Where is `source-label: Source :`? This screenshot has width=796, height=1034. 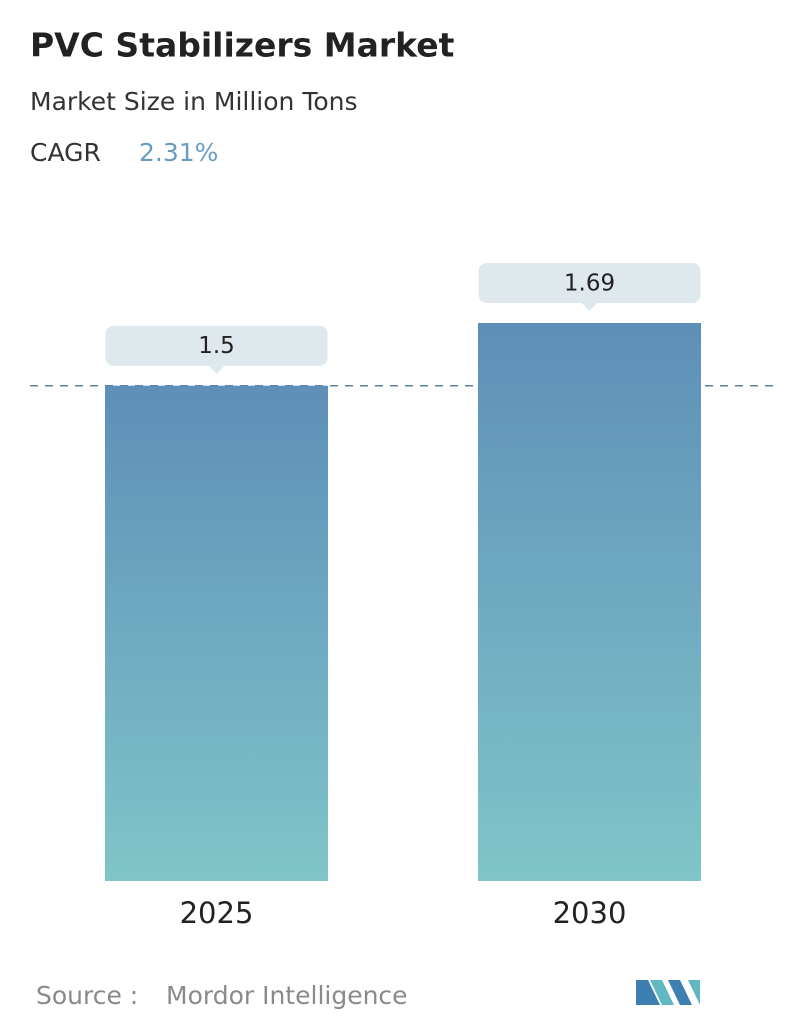
source-label: Source : is located at coordinates (87, 995).